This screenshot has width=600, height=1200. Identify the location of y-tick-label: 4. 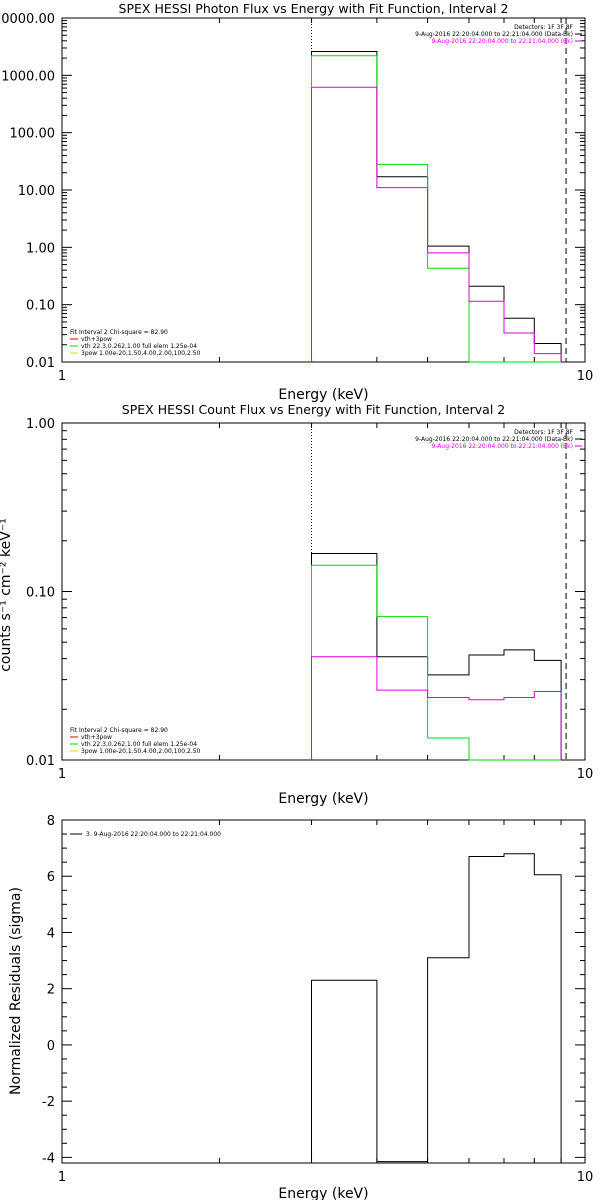
(51, 933).